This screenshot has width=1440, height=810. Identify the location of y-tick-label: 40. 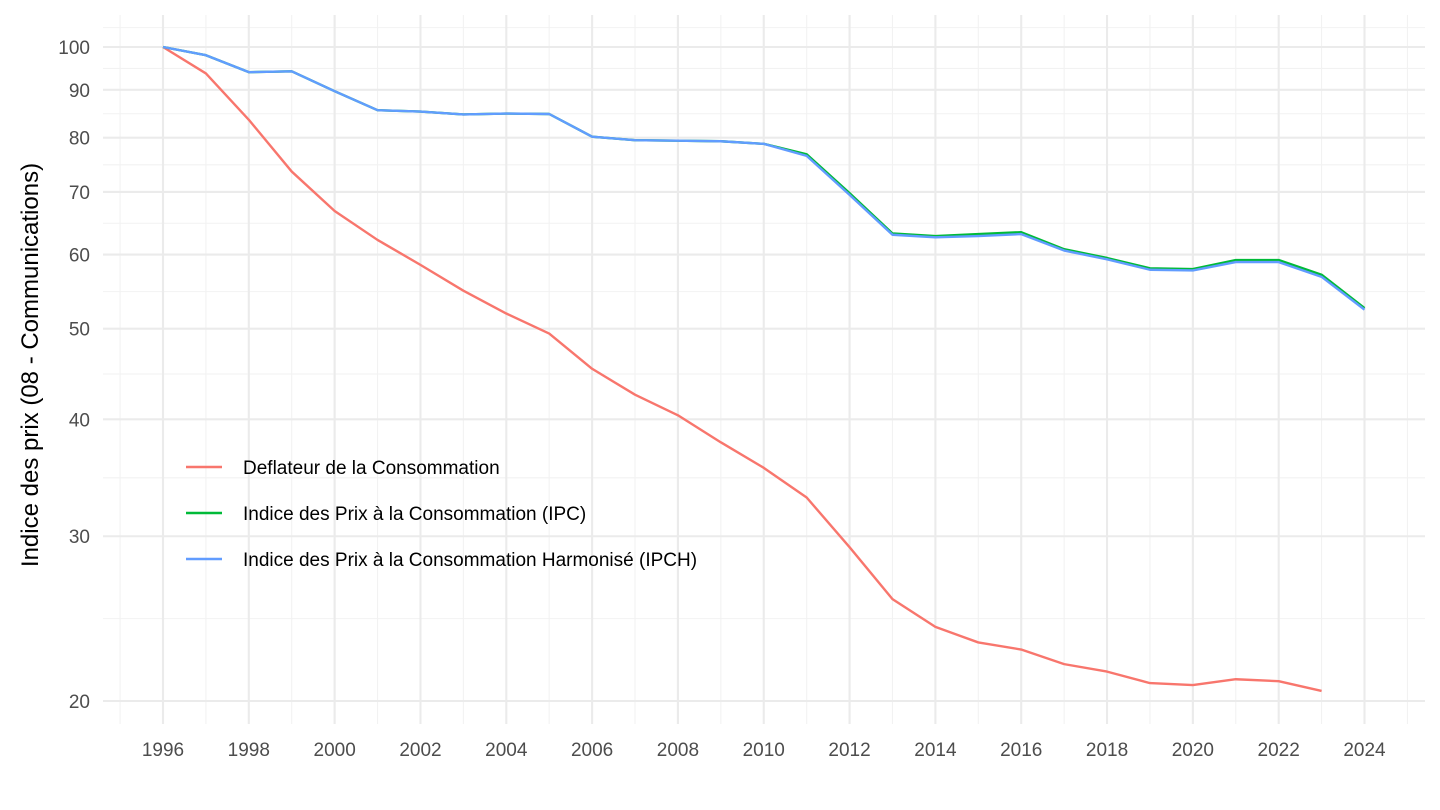
(79, 420).